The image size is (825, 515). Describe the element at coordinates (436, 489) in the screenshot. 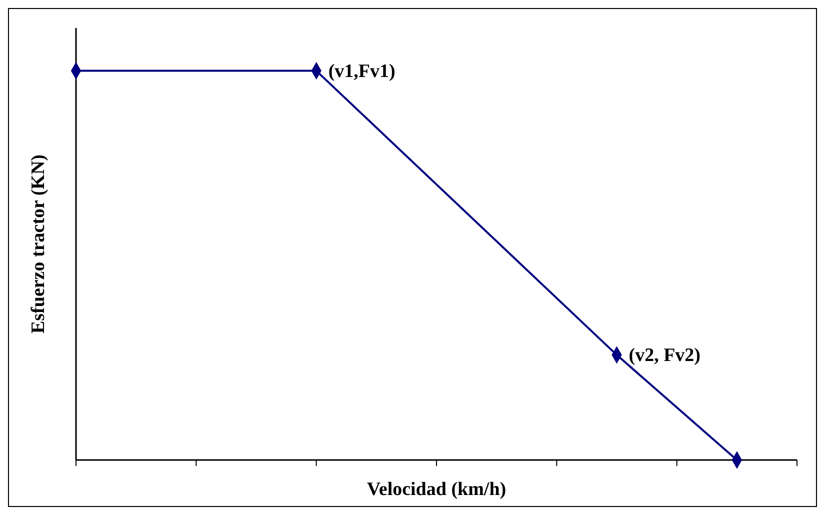

I see `x-axis-title: Velocidad (km/h)` at that location.